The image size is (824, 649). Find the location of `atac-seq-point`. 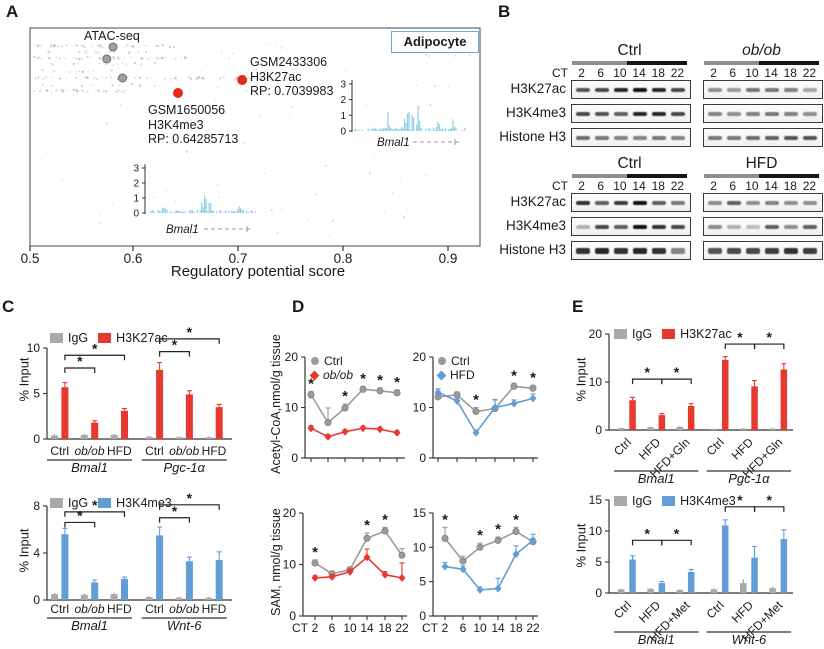

atac-seq-point is located at coordinates (107, 59).